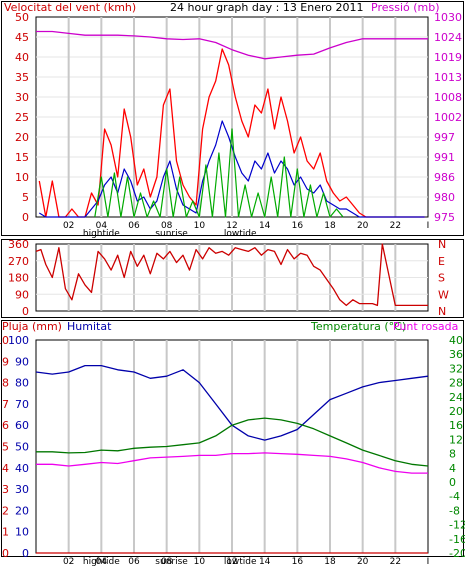 The image size is (465, 566). Describe the element at coordinates (232, 442) in the screenshot. I see `temperature-line` at that location.